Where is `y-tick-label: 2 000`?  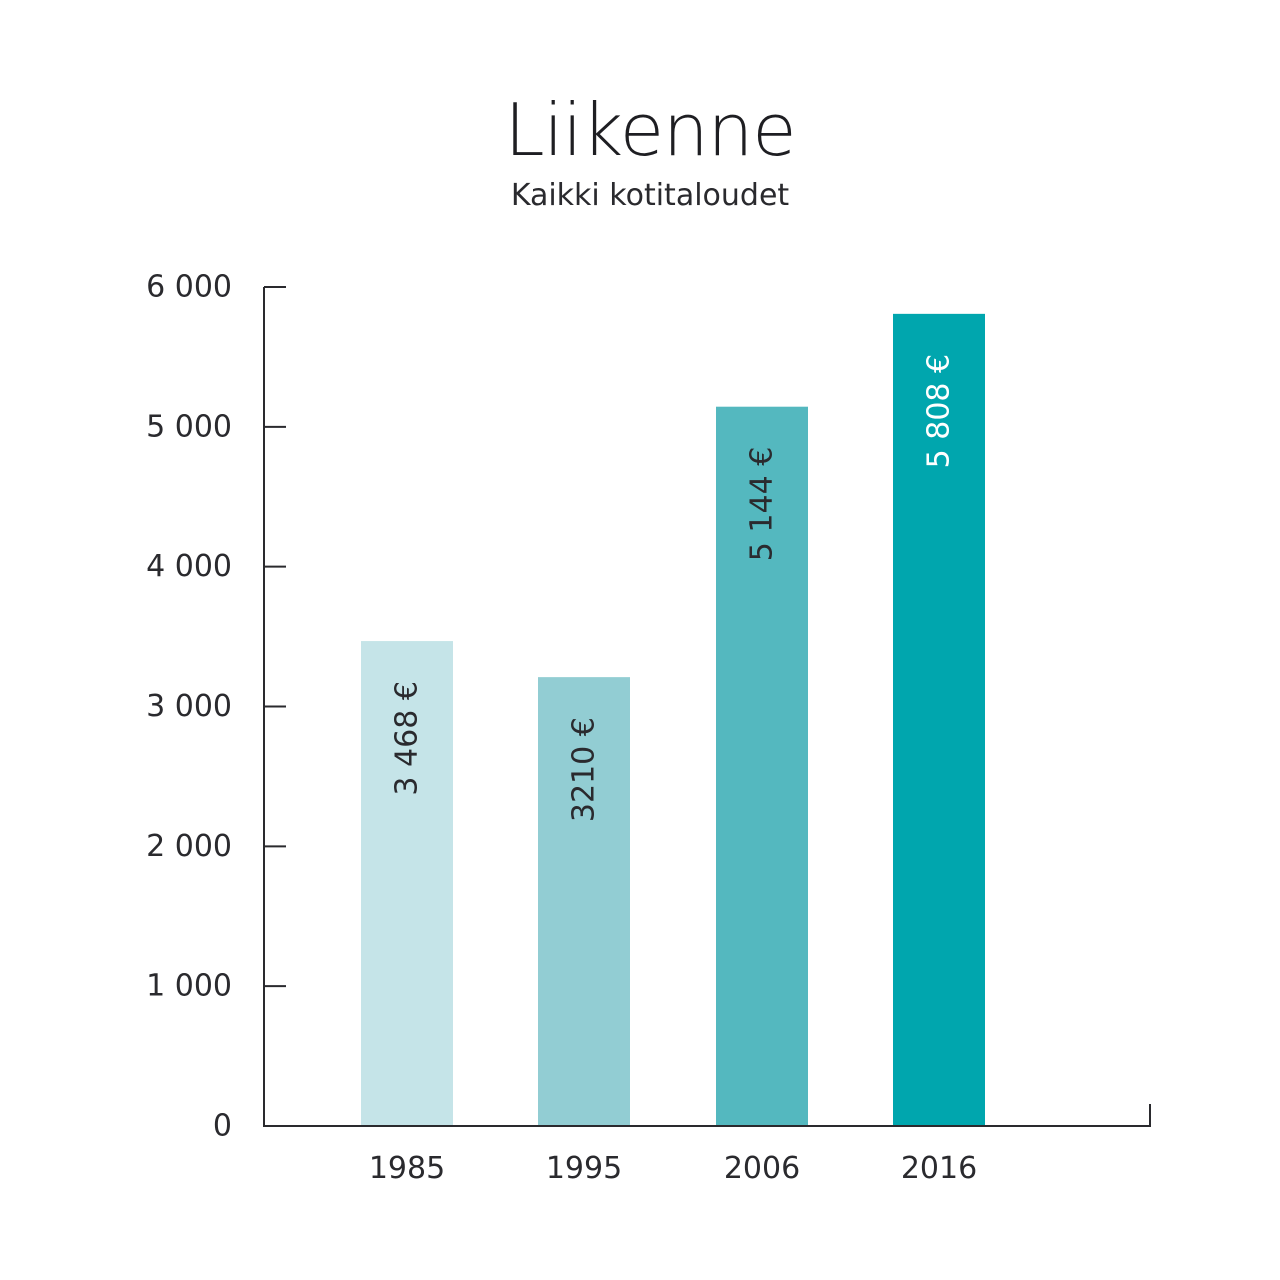 y-tick-label: 2 000 is located at coordinates (189, 846).